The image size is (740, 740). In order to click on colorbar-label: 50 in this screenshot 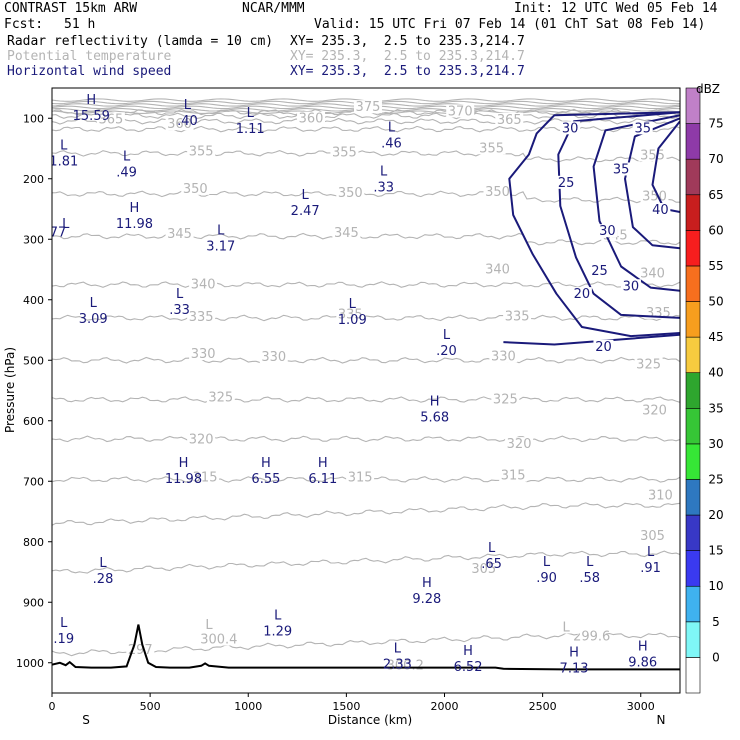, I will do `click(715, 302)`.